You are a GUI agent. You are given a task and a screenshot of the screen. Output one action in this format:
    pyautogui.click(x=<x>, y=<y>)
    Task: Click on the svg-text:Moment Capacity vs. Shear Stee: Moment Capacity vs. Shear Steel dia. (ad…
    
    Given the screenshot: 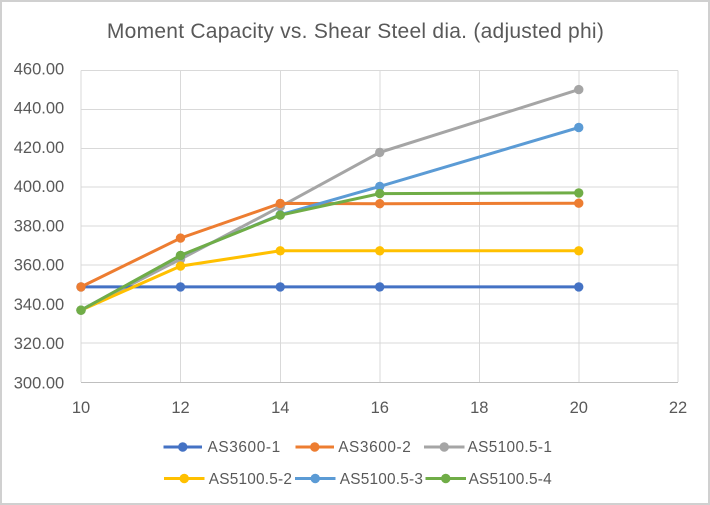 What is the action you would take?
    pyautogui.click(x=355, y=31)
    